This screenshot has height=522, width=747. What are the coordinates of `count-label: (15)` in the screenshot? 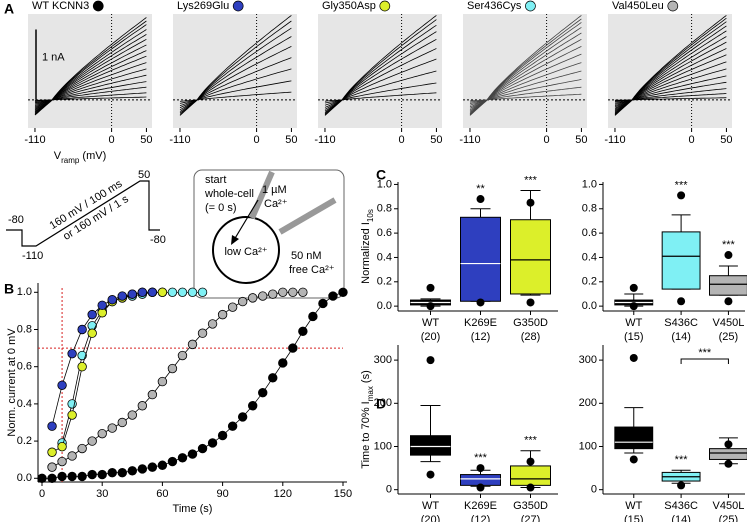 It's located at (634, 518).